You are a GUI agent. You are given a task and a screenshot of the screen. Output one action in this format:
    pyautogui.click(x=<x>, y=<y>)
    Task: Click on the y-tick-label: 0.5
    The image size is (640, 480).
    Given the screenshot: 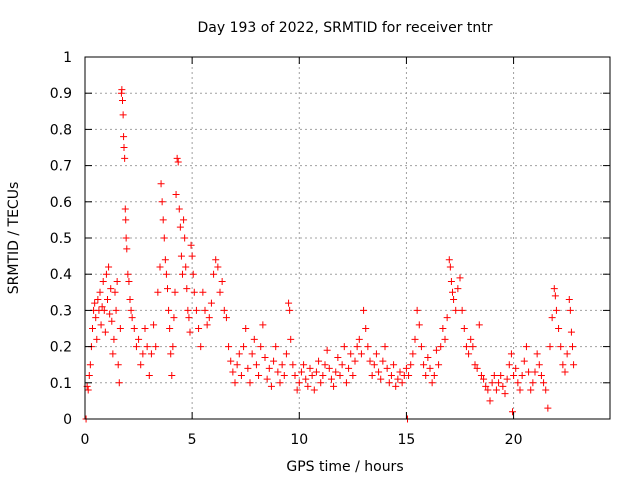 What is the action you would take?
    pyautogui.click(x=61, y=239)
    